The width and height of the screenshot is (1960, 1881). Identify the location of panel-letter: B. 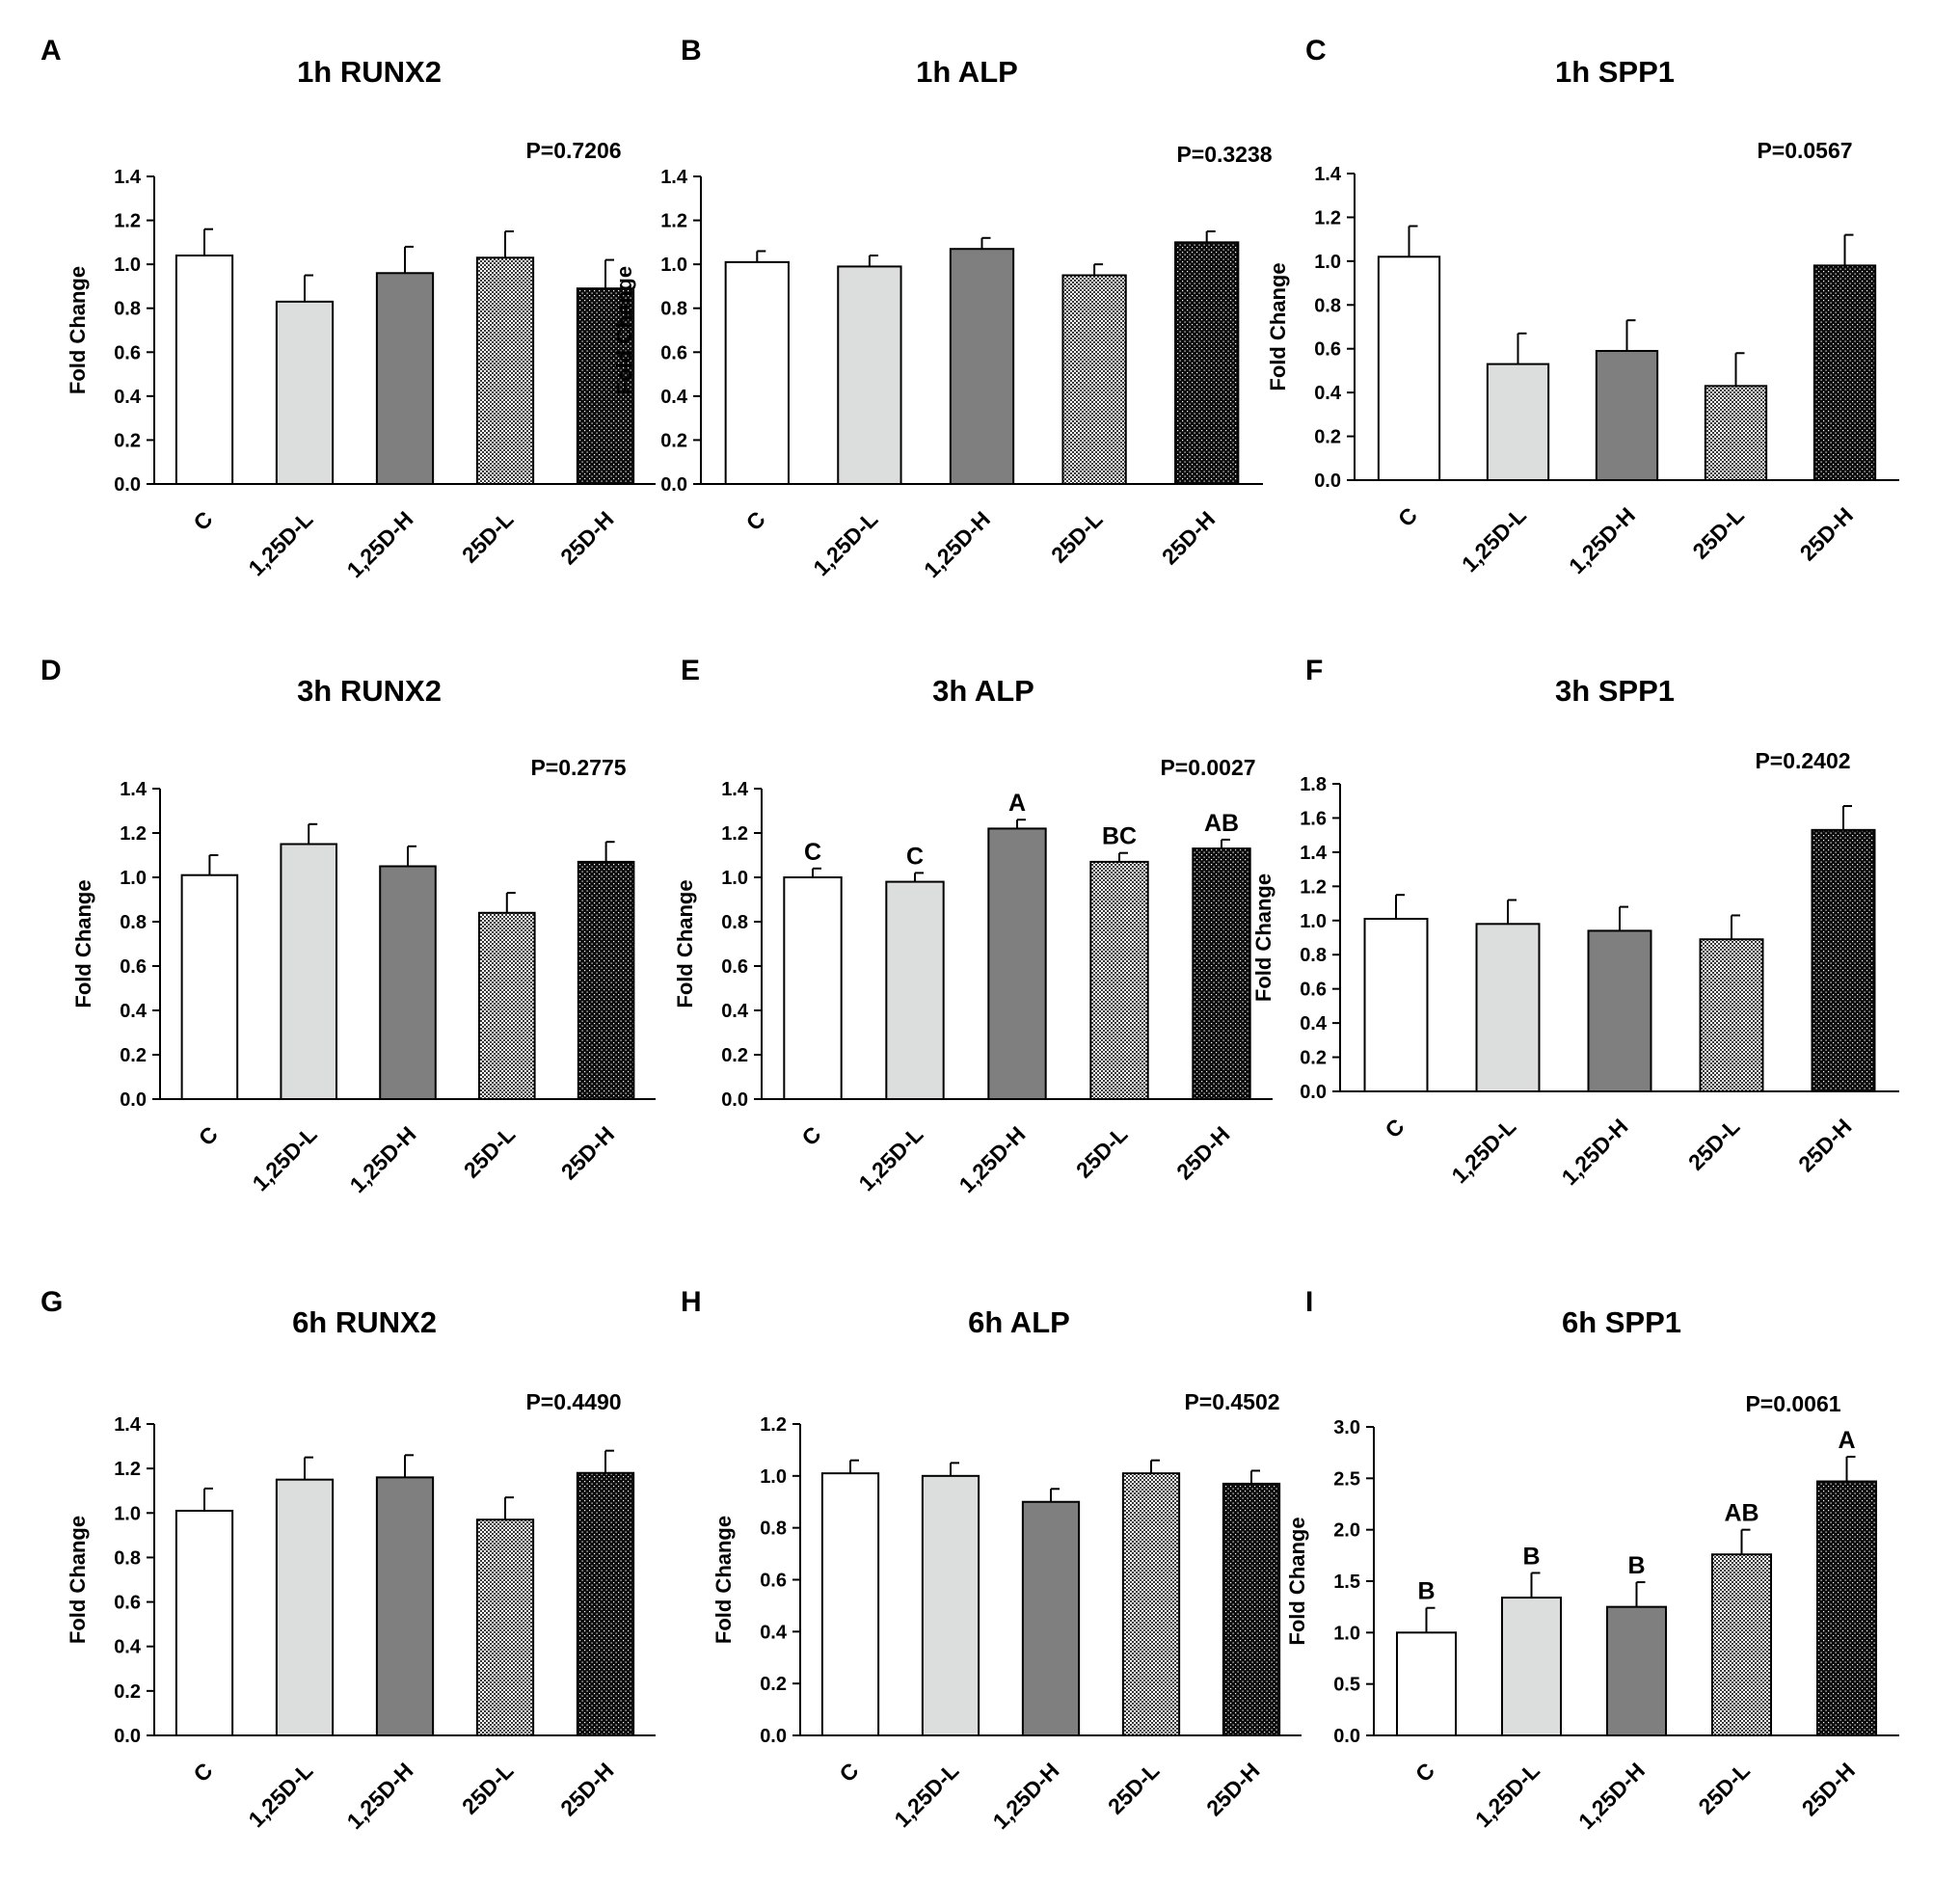
(692, 51).